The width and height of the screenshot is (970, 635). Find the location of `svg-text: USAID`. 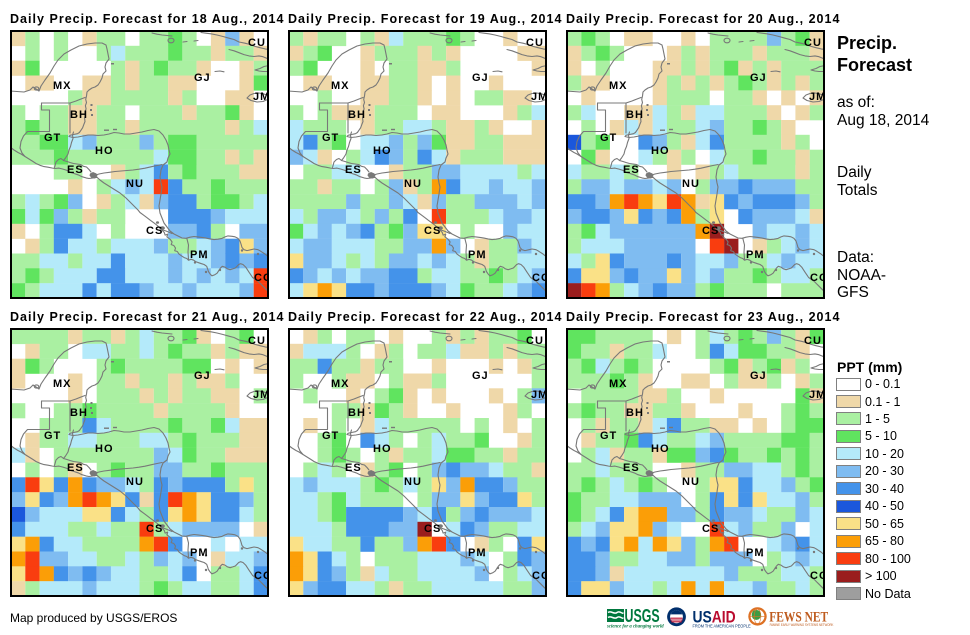

svg-text: USAID is located at coordinates (714, 617).